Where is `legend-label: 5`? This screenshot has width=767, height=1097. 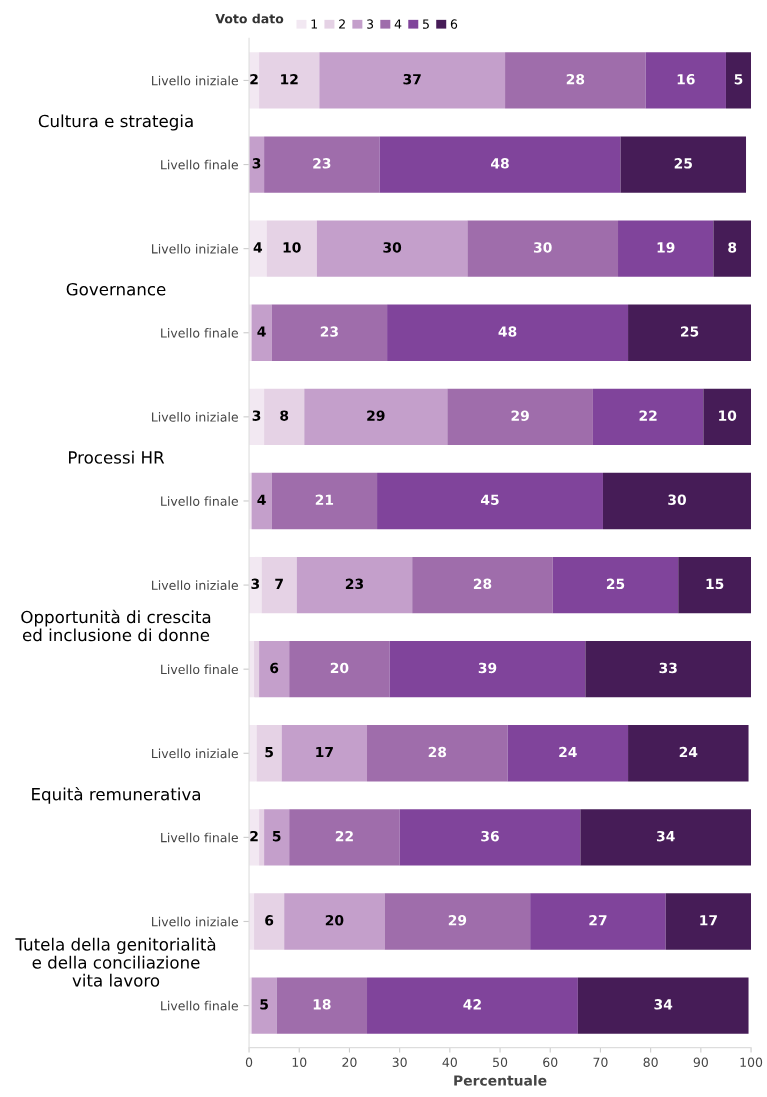
legend-label: 5 is located at coordinates (425, 24).